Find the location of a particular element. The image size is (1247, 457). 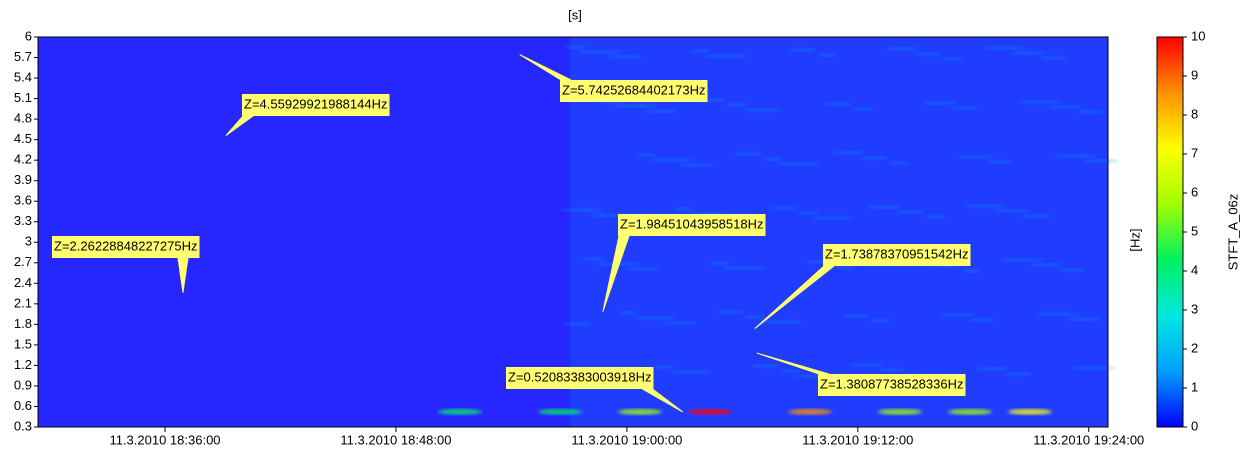

annotation: Z=5.74252684402173Hz is located at coordinates (613, 78).